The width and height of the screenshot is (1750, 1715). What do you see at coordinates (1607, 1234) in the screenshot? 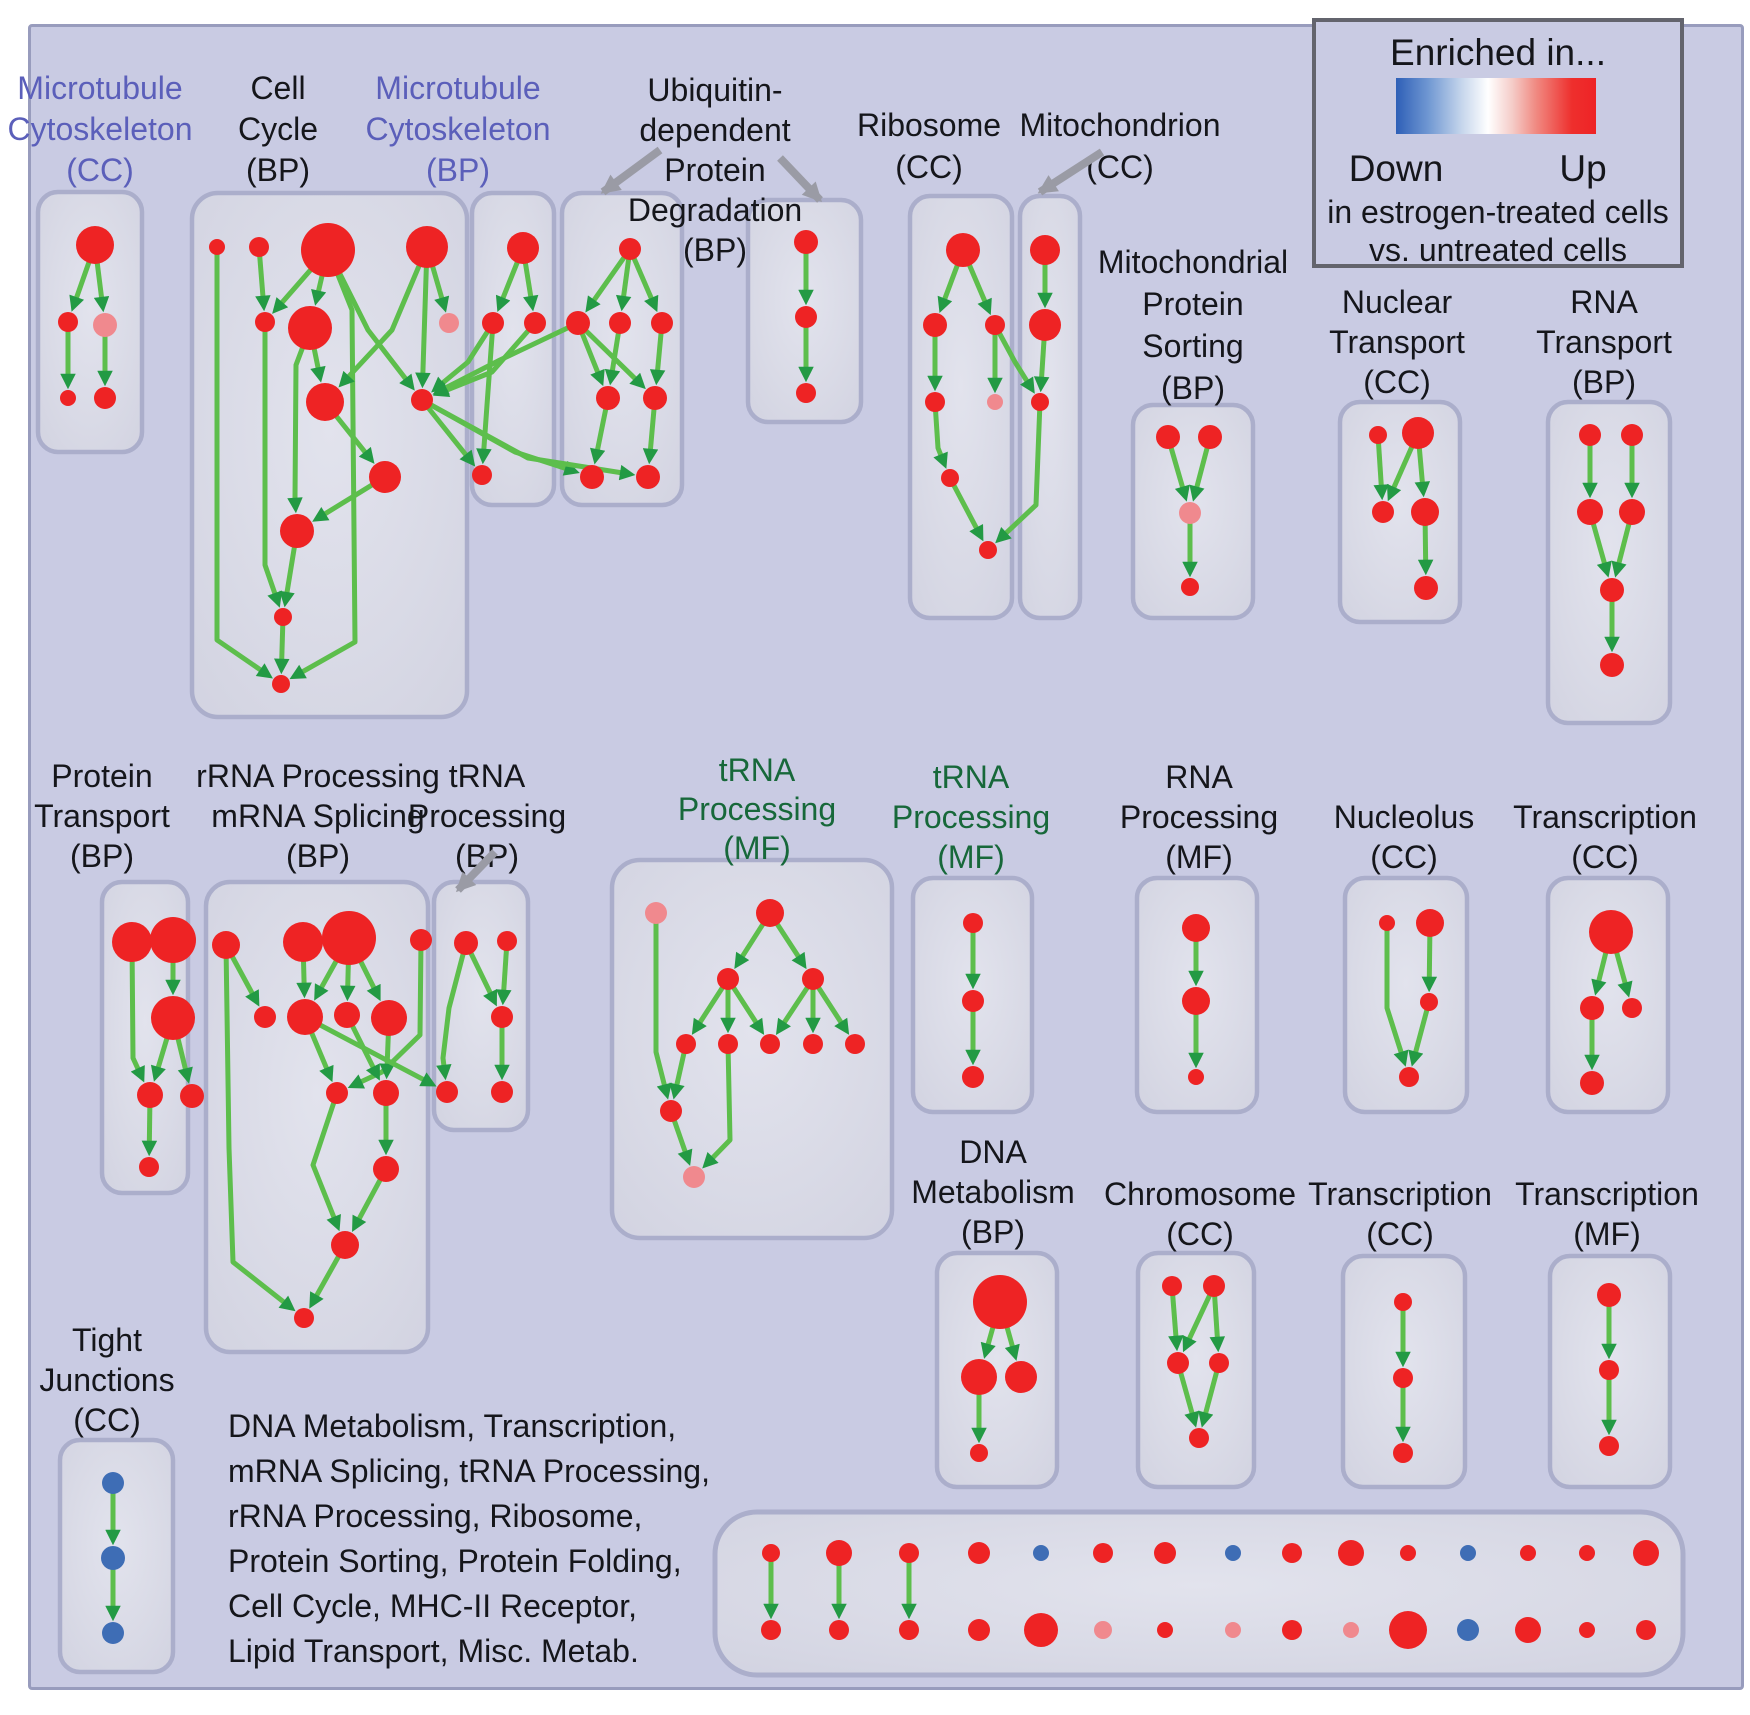
I see `cluster-label-transcription-mf-line-1: (MF)` at bounding box center [1607, 1234].